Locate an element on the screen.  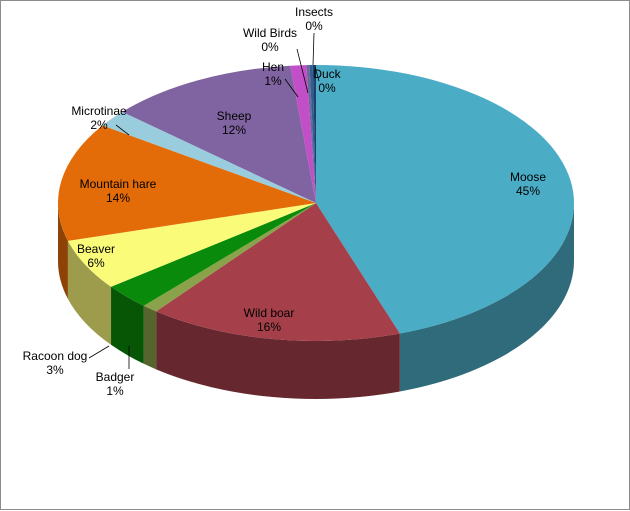
slice-mountain-hare is located at coordinates (187, 183).